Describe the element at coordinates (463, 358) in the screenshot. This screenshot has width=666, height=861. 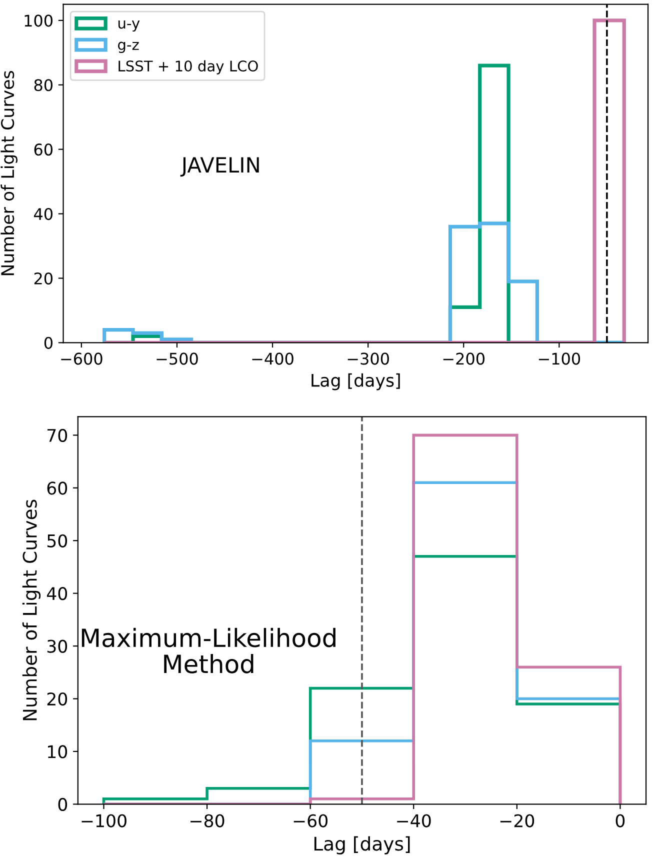
I see `x-tick-label: −200` at that location.